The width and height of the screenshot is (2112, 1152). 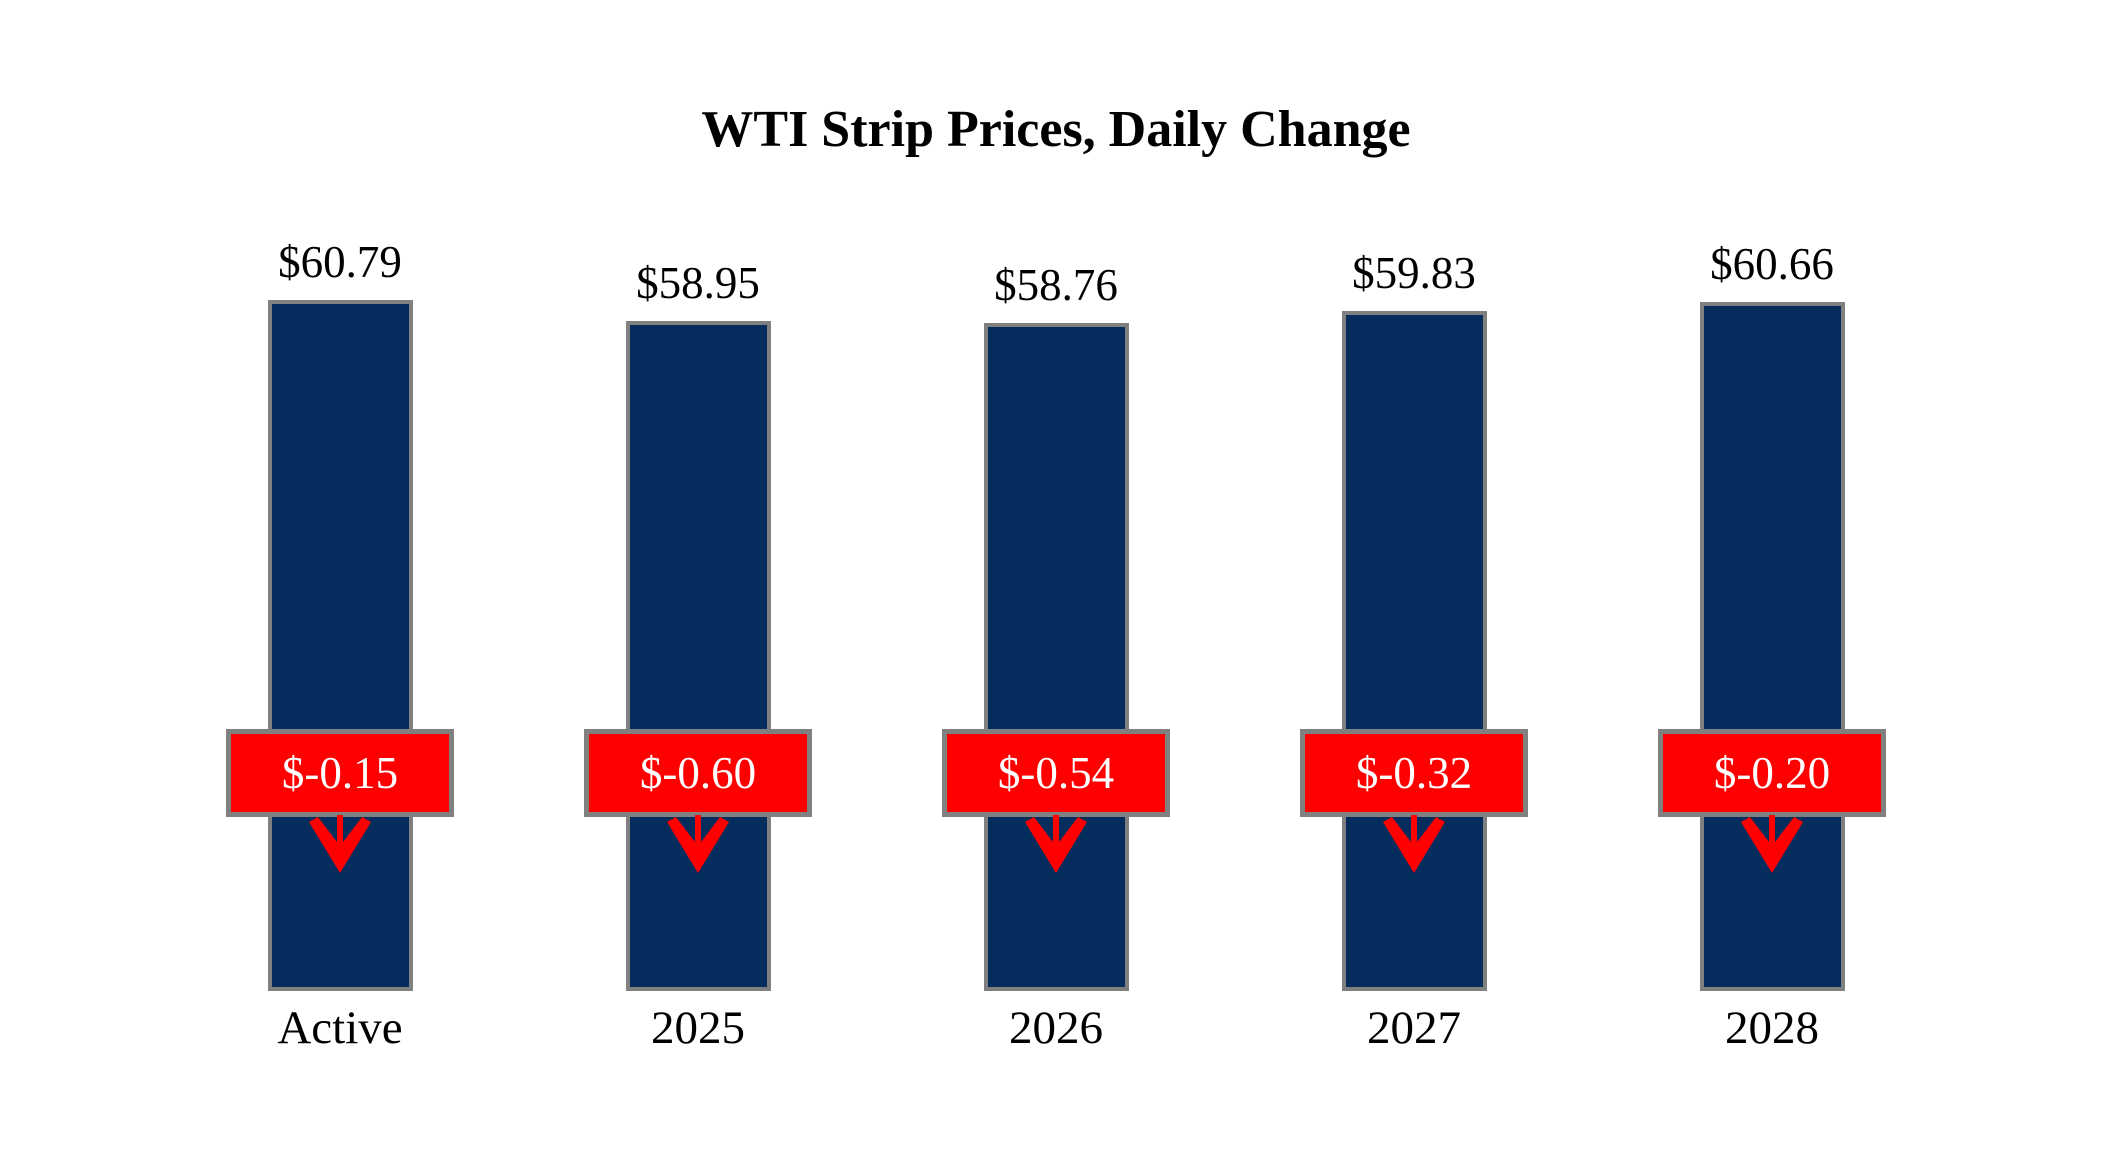 I want to click on price-value-label: $60.79, so click(x=340, y=262).